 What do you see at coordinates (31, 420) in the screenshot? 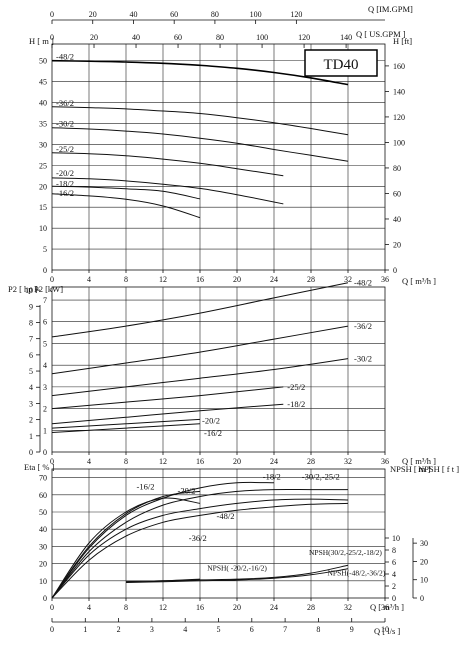
I see `power-hp-tick-label: 2` at bounding box center [31, 420].